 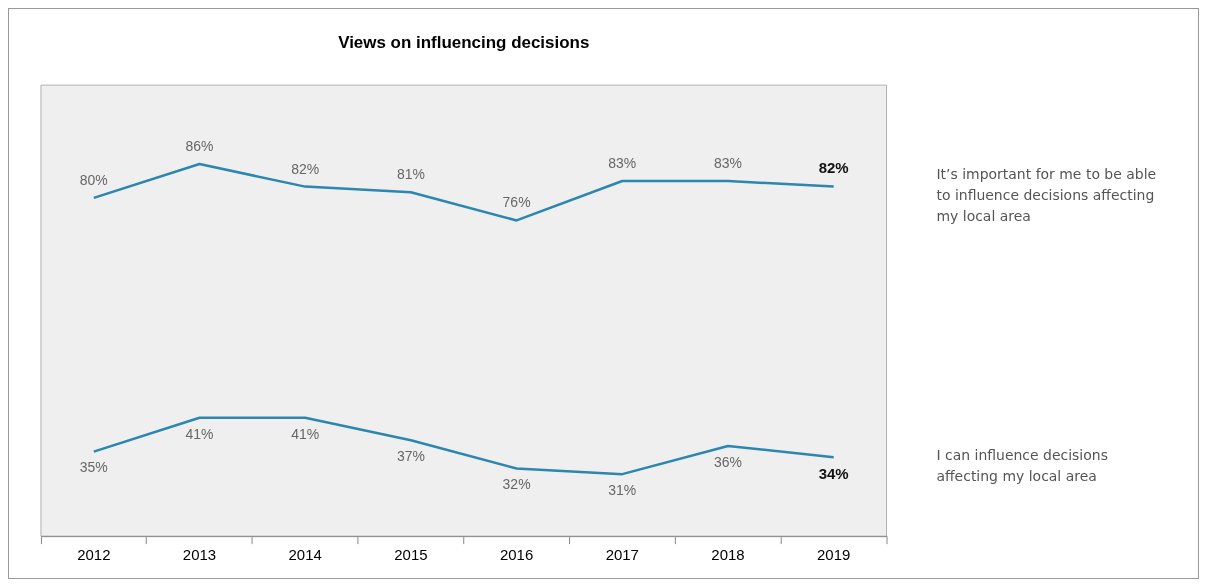 I want to click on data-label: 32%, so click(x=516, y=484).